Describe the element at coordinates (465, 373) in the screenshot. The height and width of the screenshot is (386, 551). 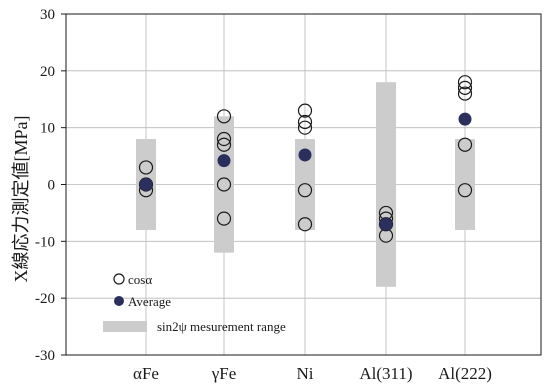
I see `x-category-label: Al(222)` at that location.